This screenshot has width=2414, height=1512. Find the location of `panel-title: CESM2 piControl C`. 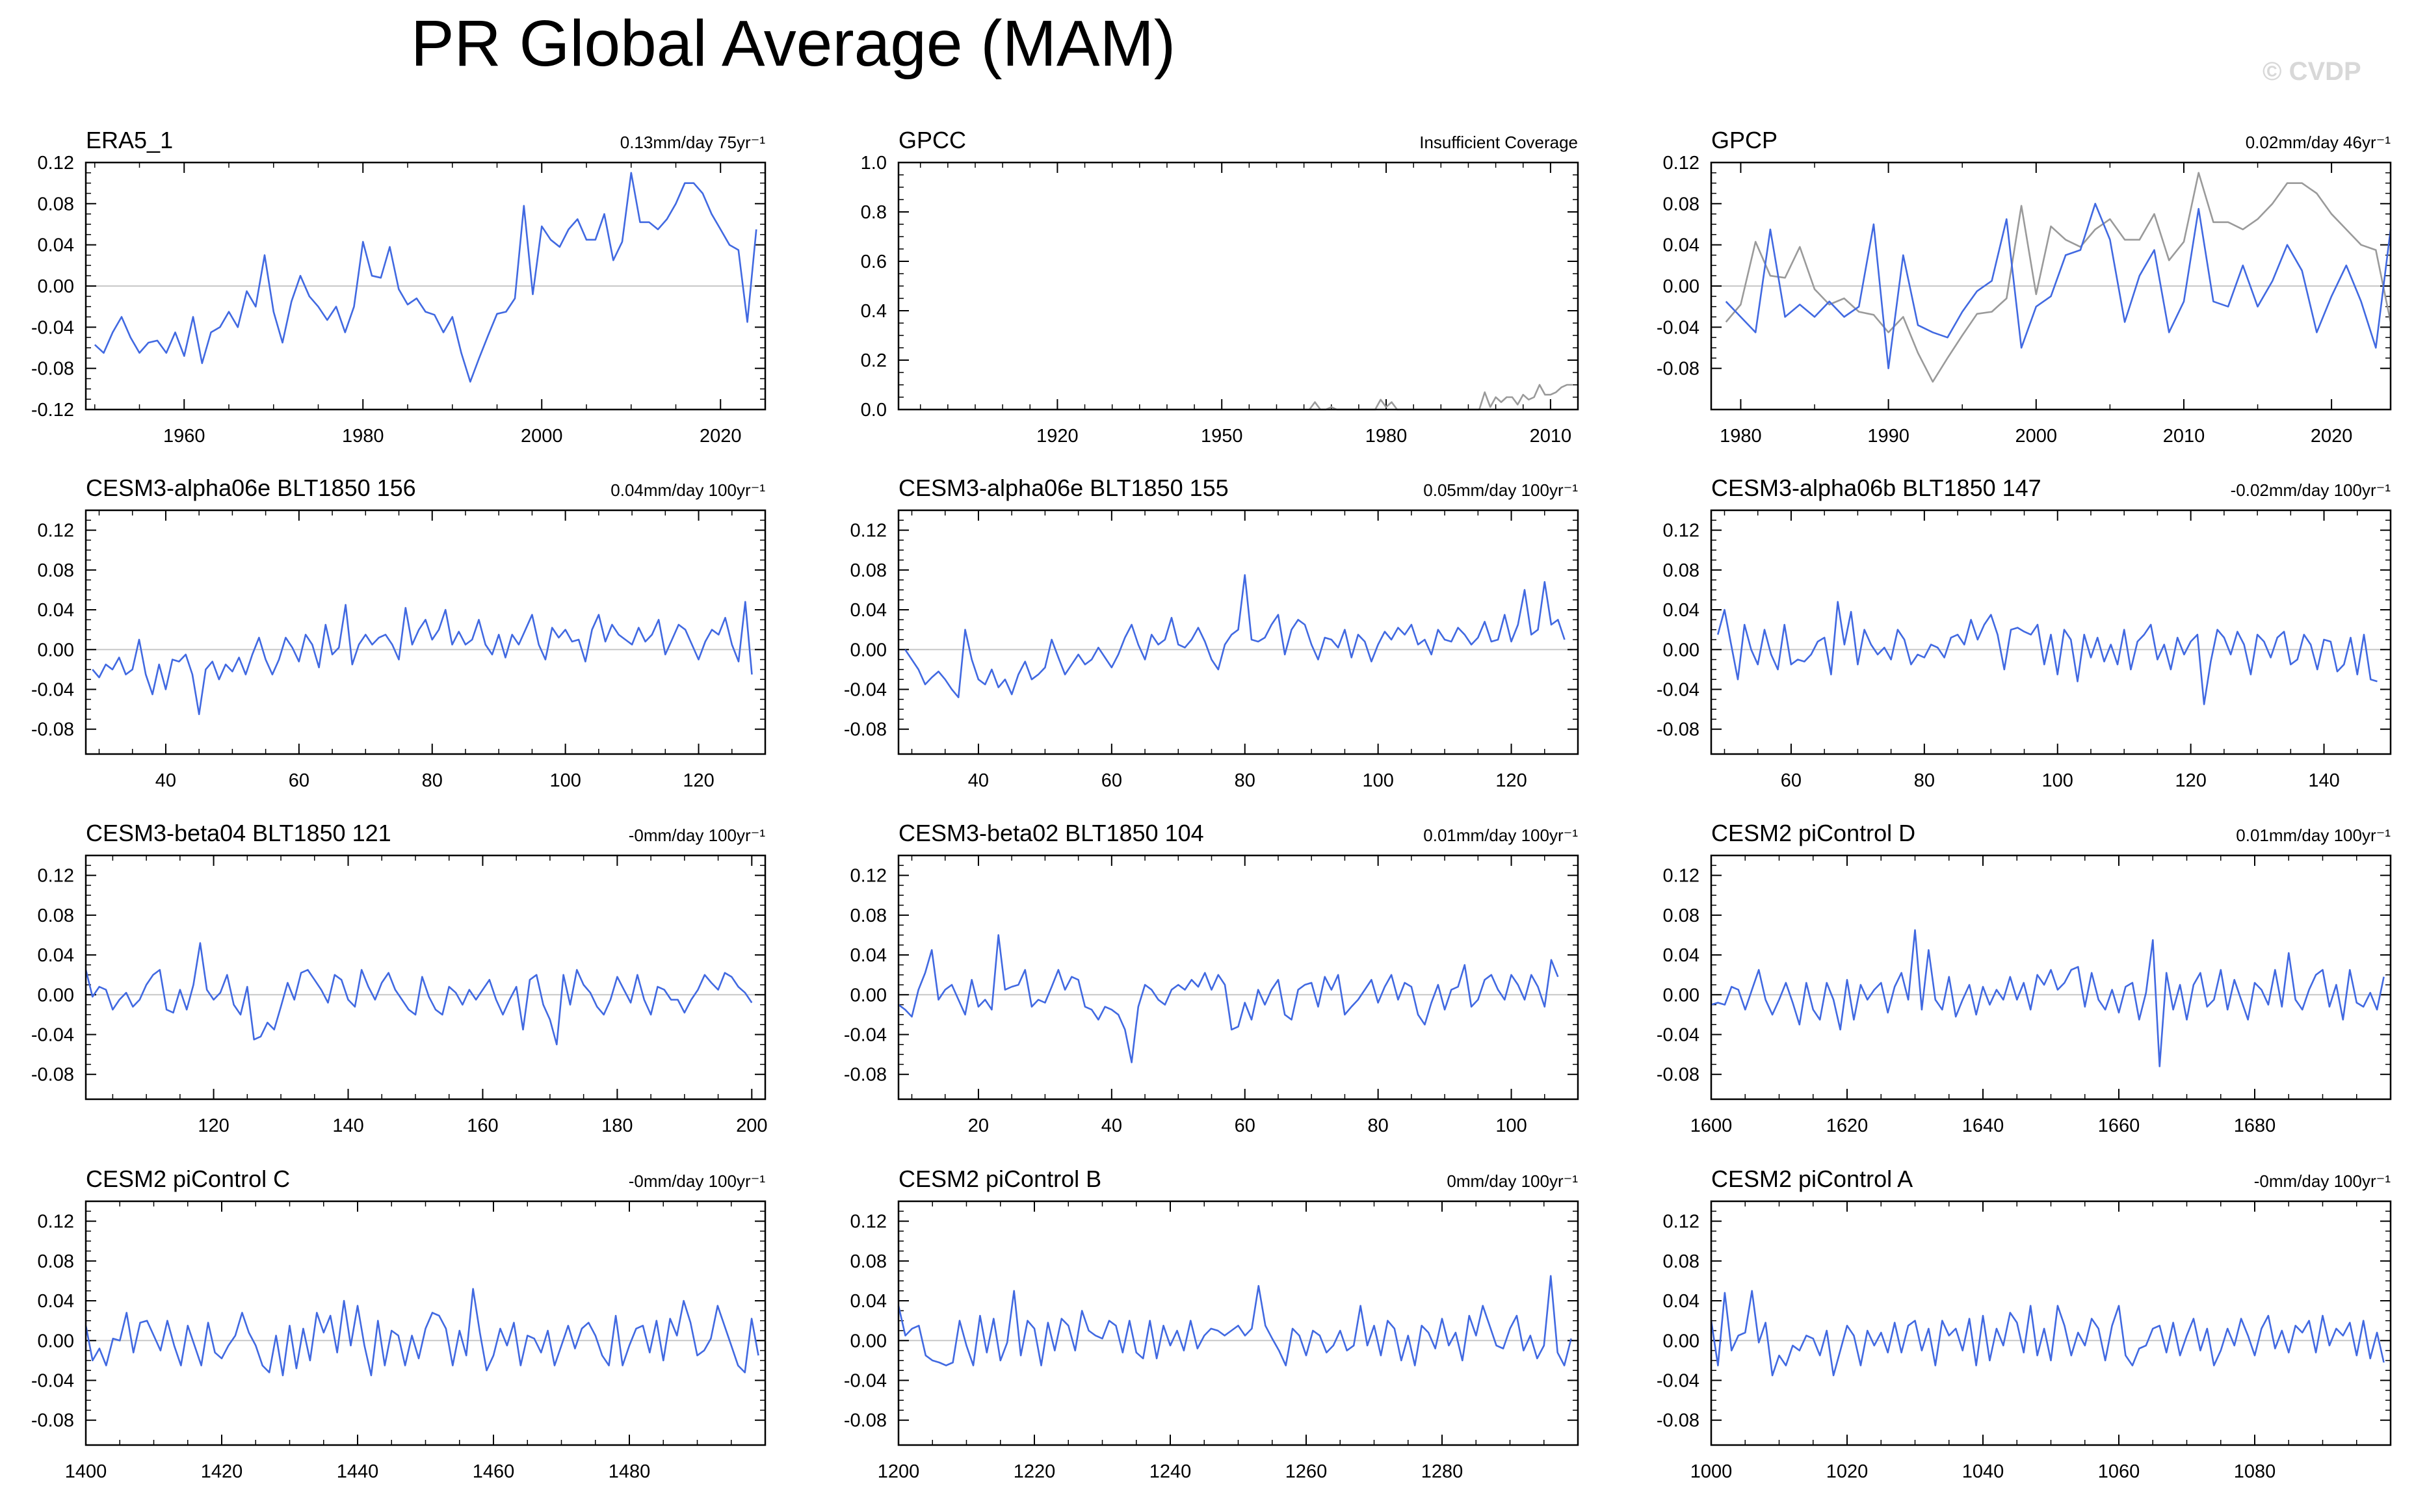

panel-title: CESM2 piControl C is located at coordinates (188, 1179).